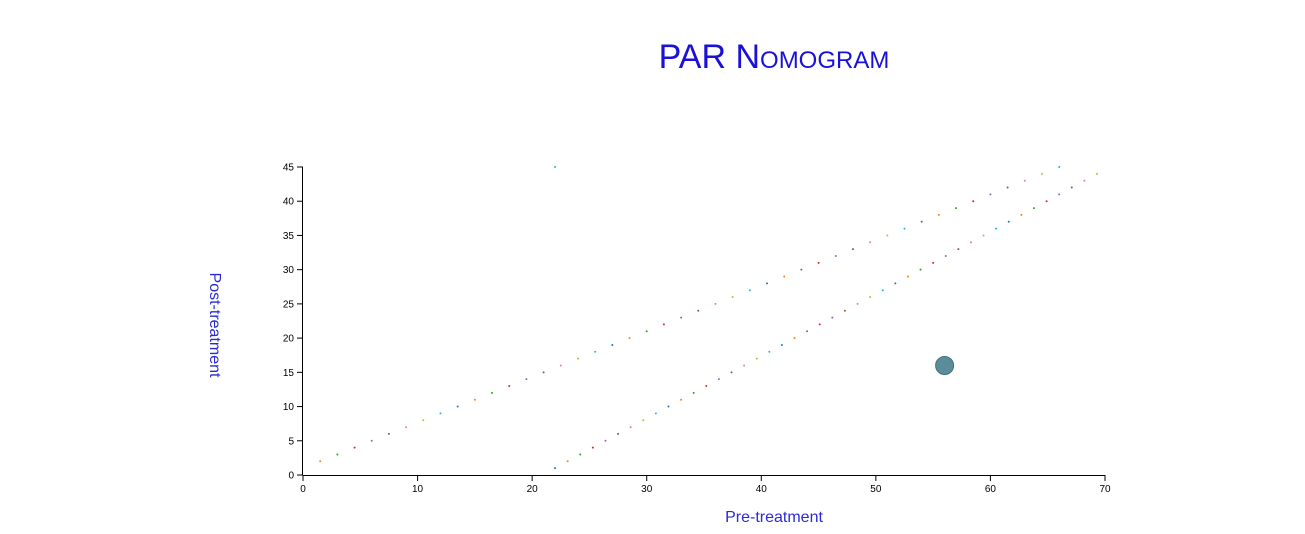 The image size is (1305, 534). Describe the element at coordinates (289, 304) in the screenshot. I see `y-tick-label: 25` at that location.